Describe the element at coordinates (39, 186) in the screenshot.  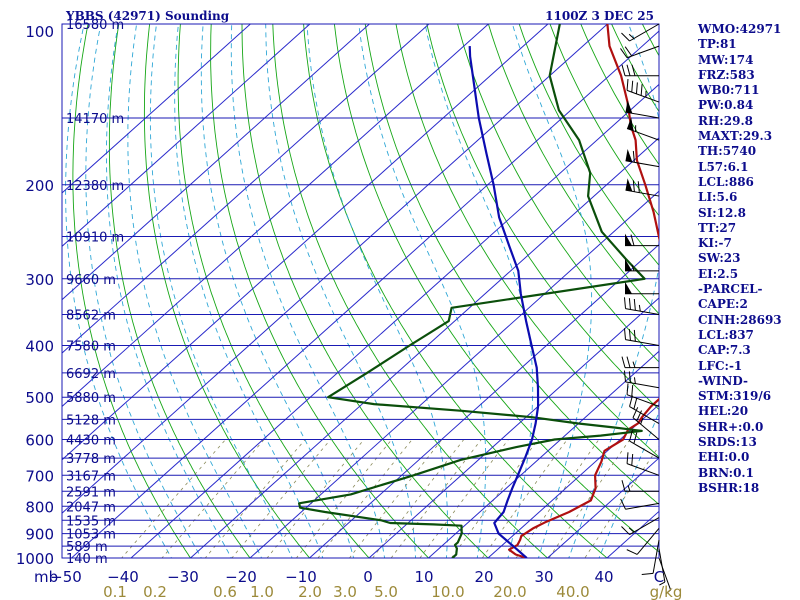
I see `pressure-tick-label: 200` at that location.